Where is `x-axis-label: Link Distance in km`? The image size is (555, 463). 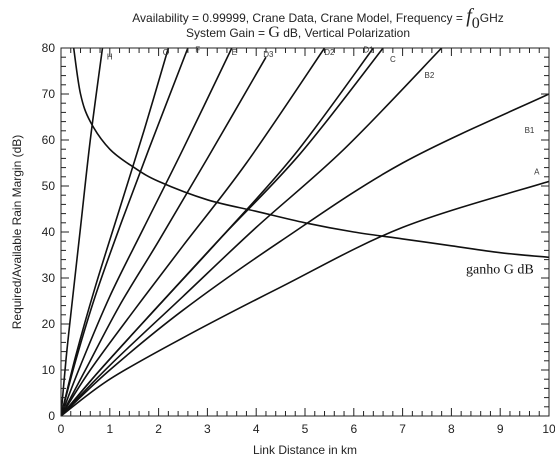
x-axis-label: Link Distance in km is located at coordinates (305, 450).